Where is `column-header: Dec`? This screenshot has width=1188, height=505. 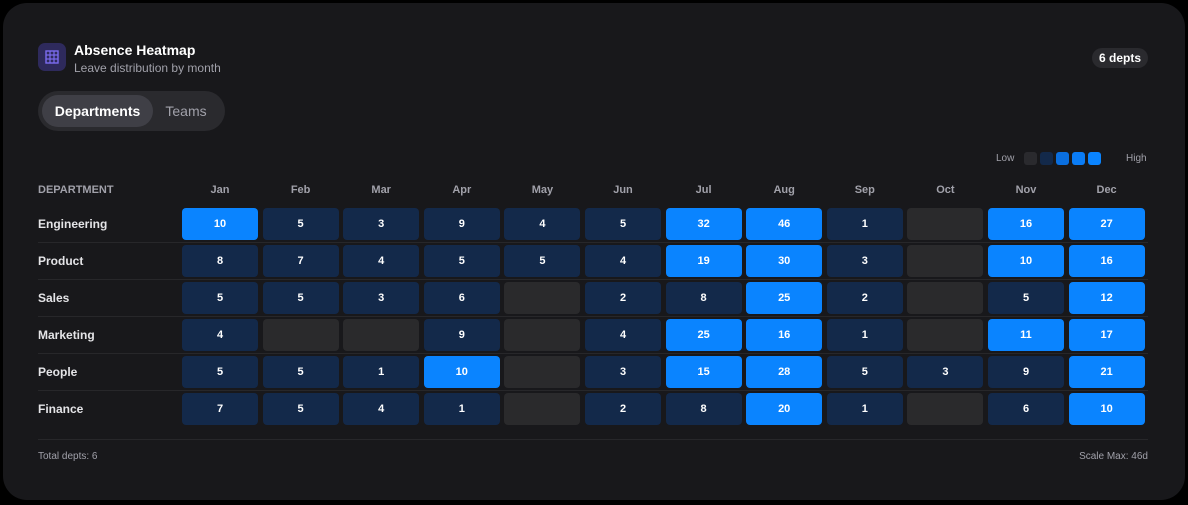 column-header: Dec is located at coordinates (1106, 190).